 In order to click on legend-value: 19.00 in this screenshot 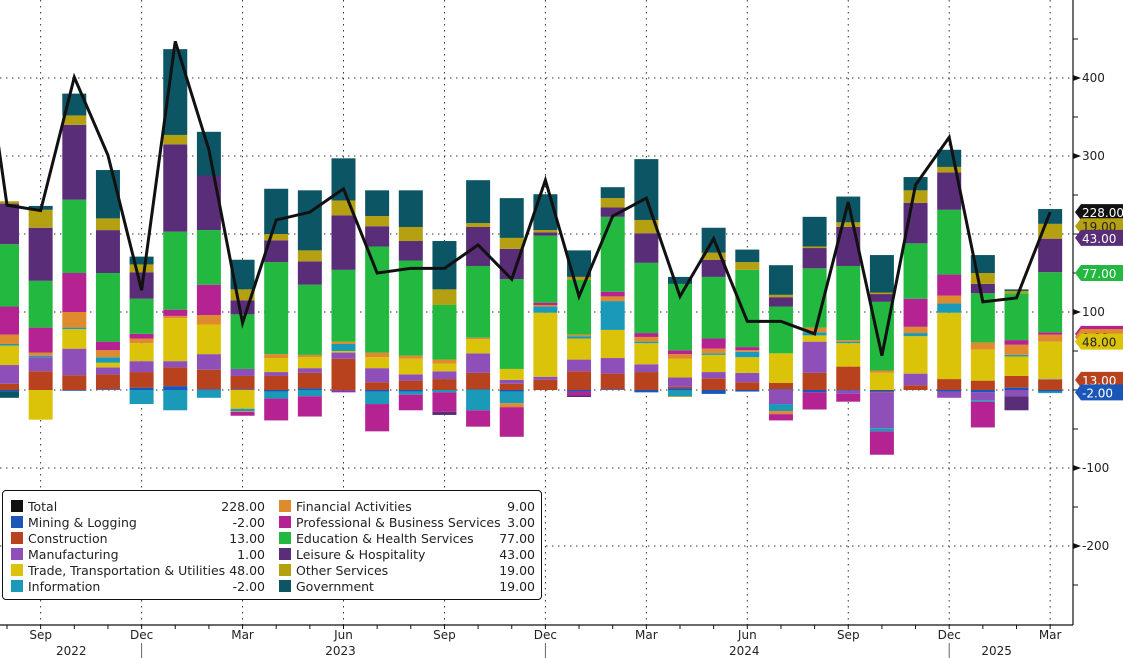, I will do `click(517, 586)`.